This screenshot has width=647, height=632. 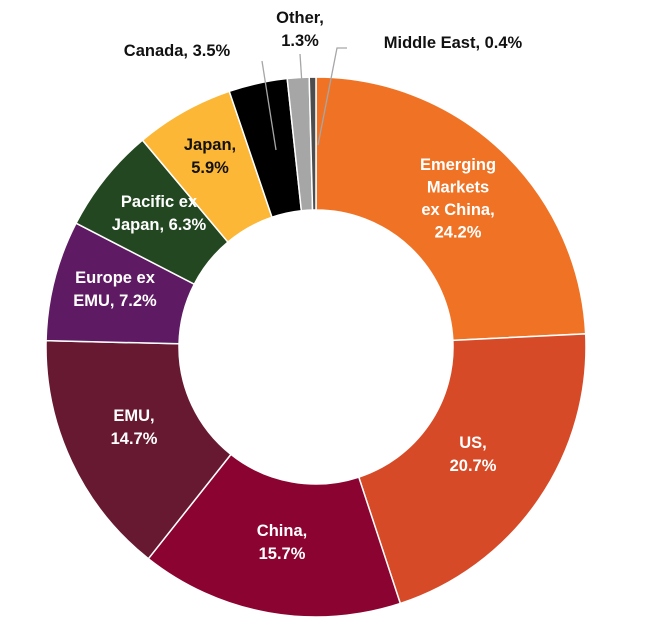 I want to click on label-line: EMU, 7.2%, so click(x=115, y=301).